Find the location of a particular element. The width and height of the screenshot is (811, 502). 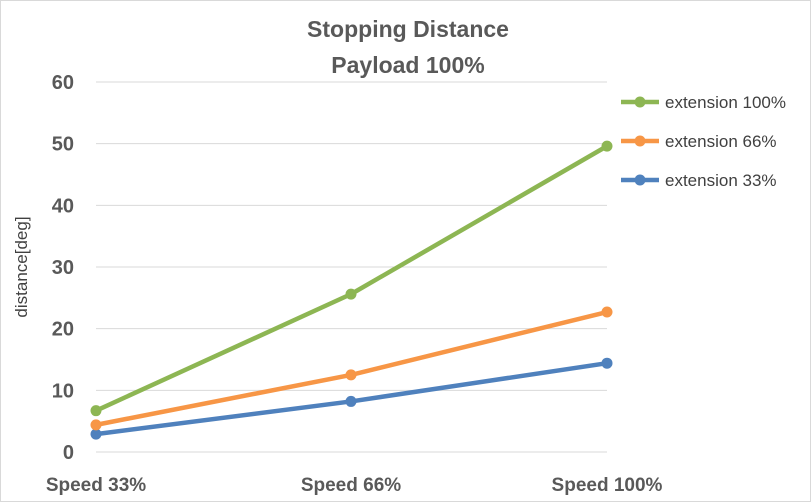

x-tick-label: Speed 33% is located at coordinates (96, 485).